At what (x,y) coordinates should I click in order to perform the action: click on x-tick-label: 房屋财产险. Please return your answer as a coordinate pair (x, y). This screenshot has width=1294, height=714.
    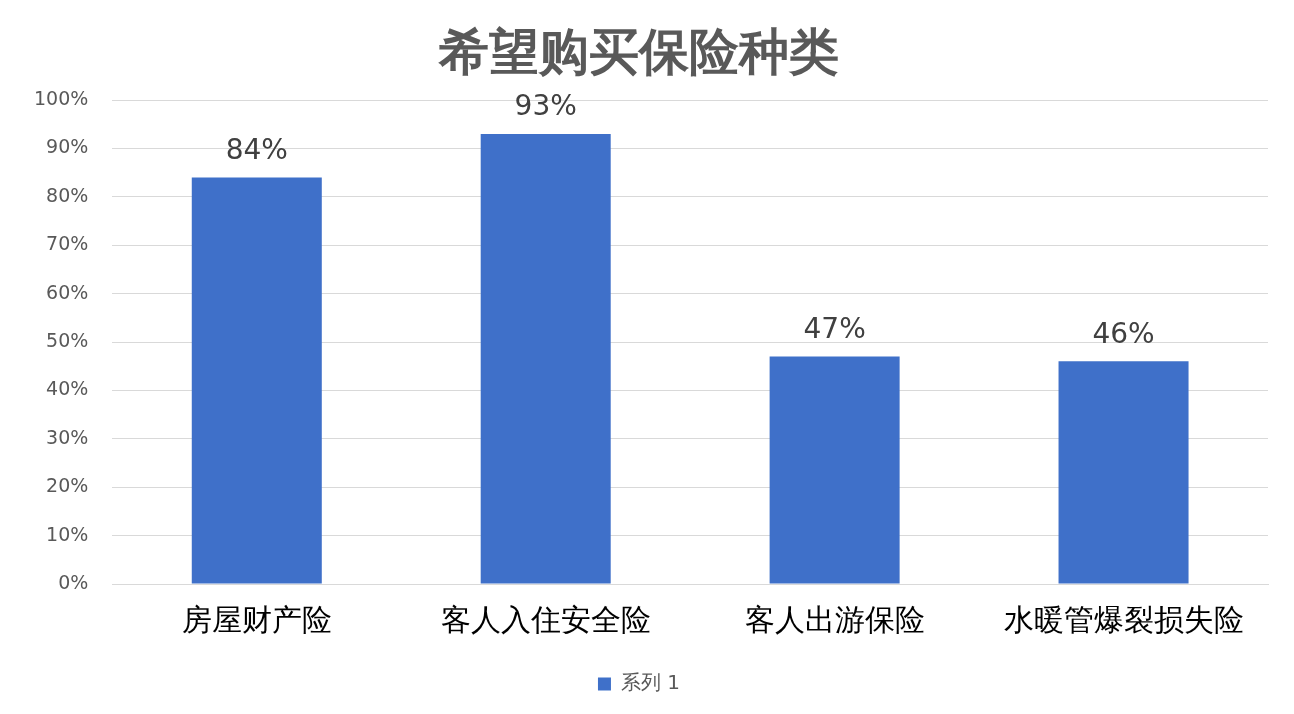
    Looking at the image, I should click on (256, 619).